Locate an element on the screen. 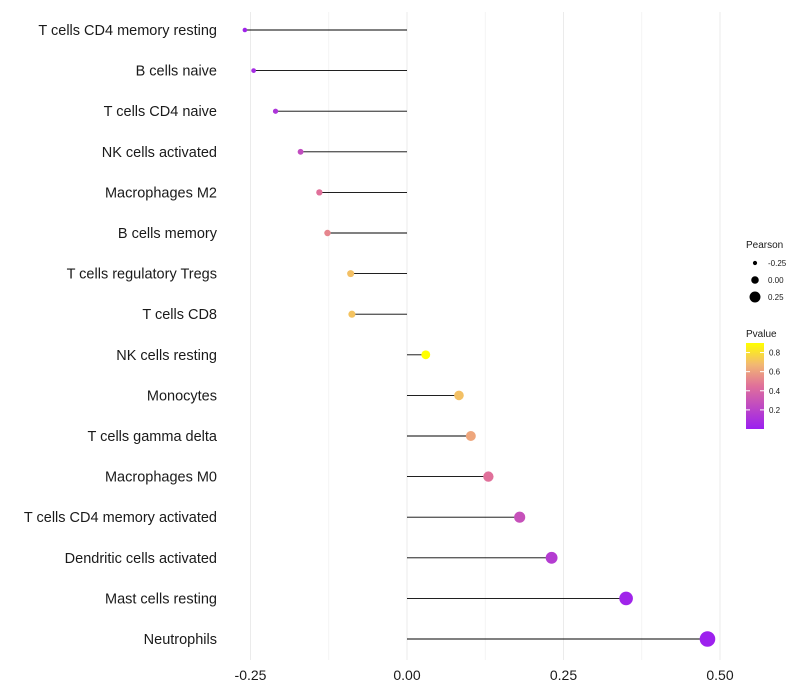 The height and width of the screenshot is (700, 800). category-label: T cells regulatory Tregs is located at coordinates (142, 275).